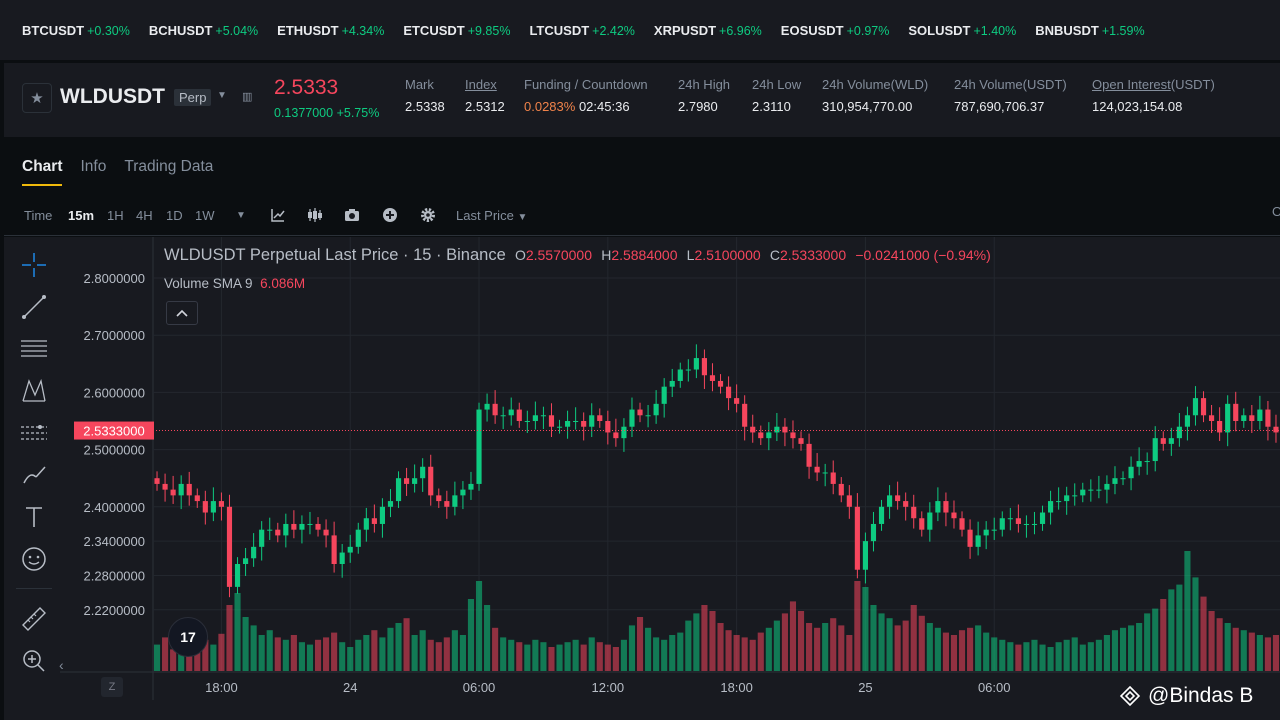  Describe the element at coordinates (113, 431) in the screenshot. I see `current-price-label: 2.5333000` at that location.